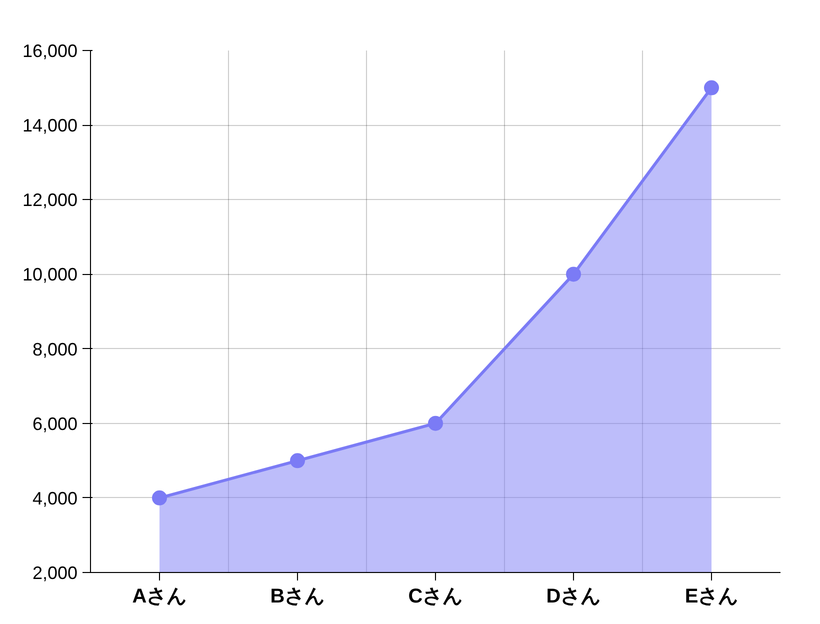  I want to click on y-tick-label: 14,000, so click(50, 126).